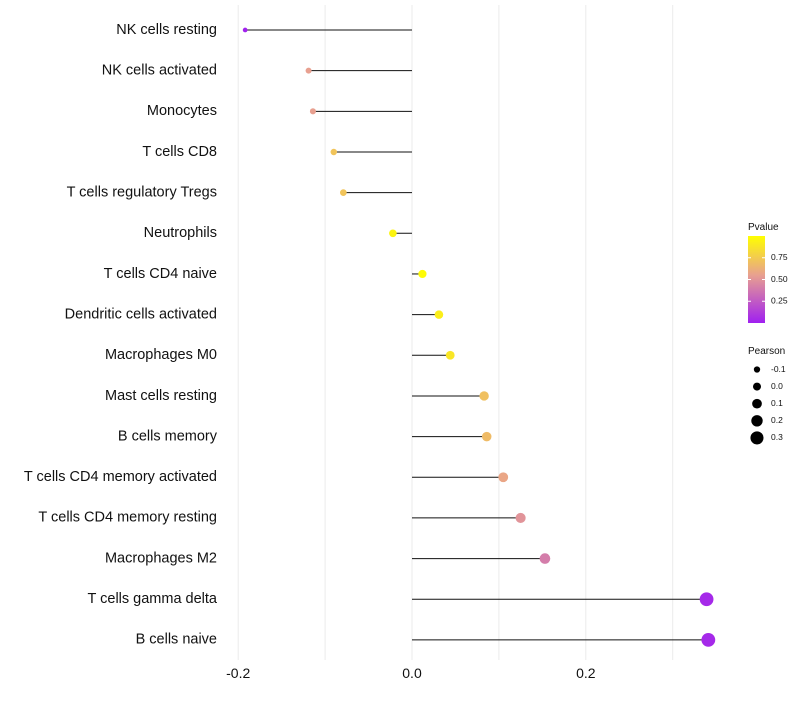 This screenshot has width=800, height=705. What do you see at coordinates (182, 111) in the screenshot?
I see `category-label: Monocytes` at bounding box center [182, 111].